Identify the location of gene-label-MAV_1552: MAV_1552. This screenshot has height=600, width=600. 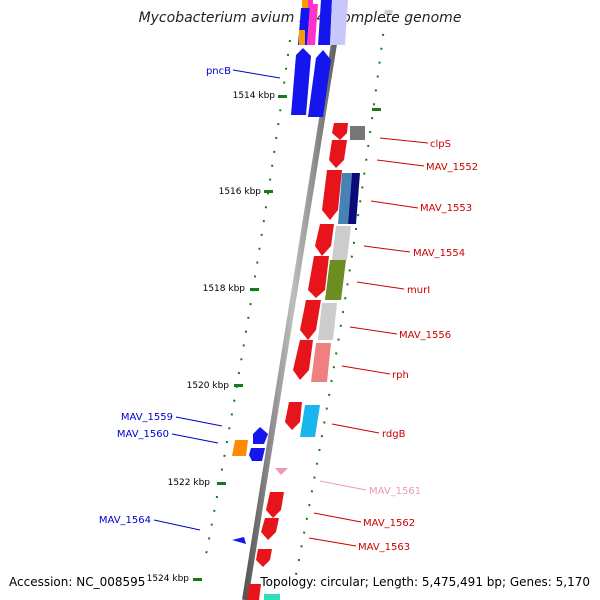
(452, 167).